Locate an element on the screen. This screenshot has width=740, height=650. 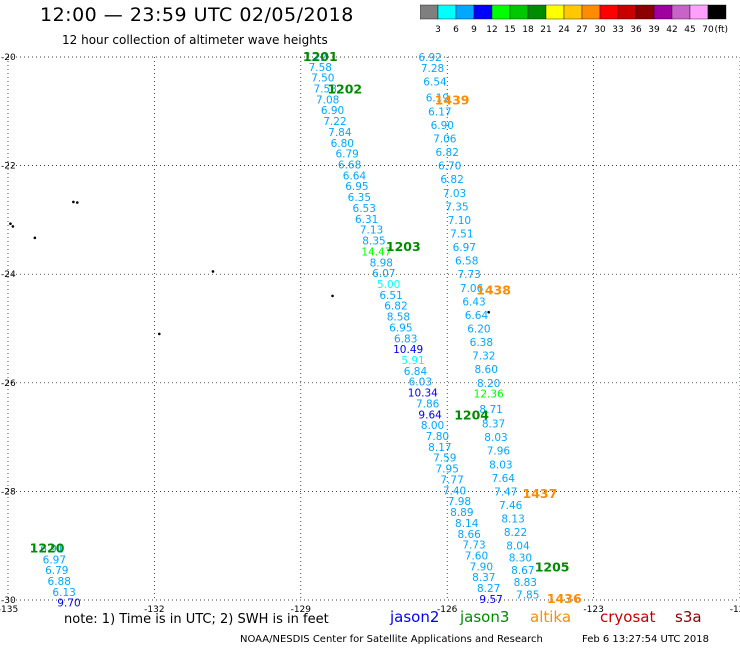
satellite-label-jason3: jason3 is located at coordinates (485, 617).